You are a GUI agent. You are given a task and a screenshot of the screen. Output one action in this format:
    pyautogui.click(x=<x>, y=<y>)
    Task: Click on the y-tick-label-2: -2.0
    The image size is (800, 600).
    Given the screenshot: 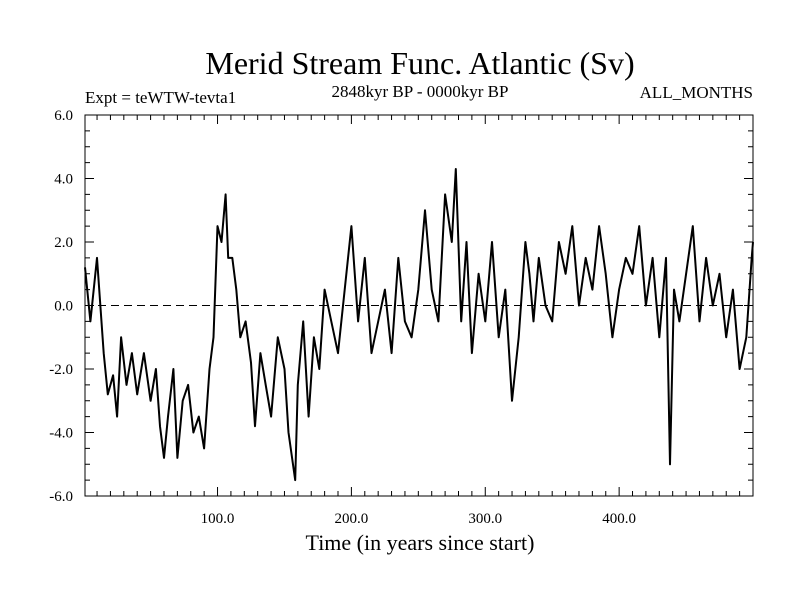 What is the action you would take?
    pyautogui.click(x=61, y=370)
    